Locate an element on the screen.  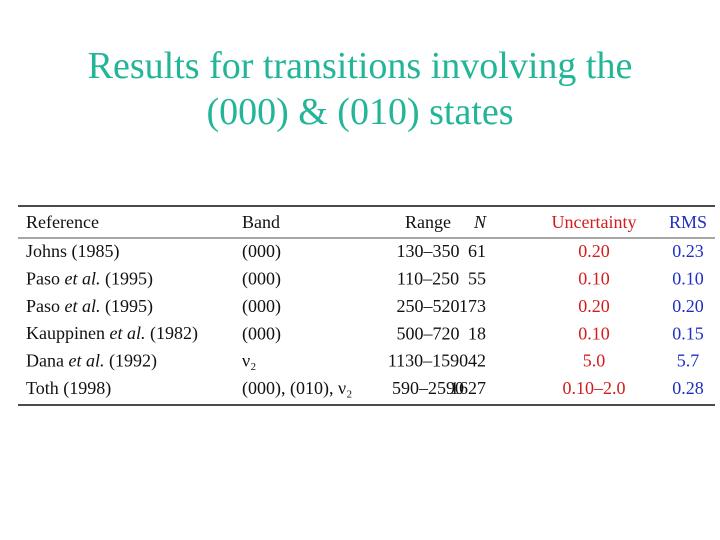
range-cell: 250–520 is located at coordinates (428, 306).